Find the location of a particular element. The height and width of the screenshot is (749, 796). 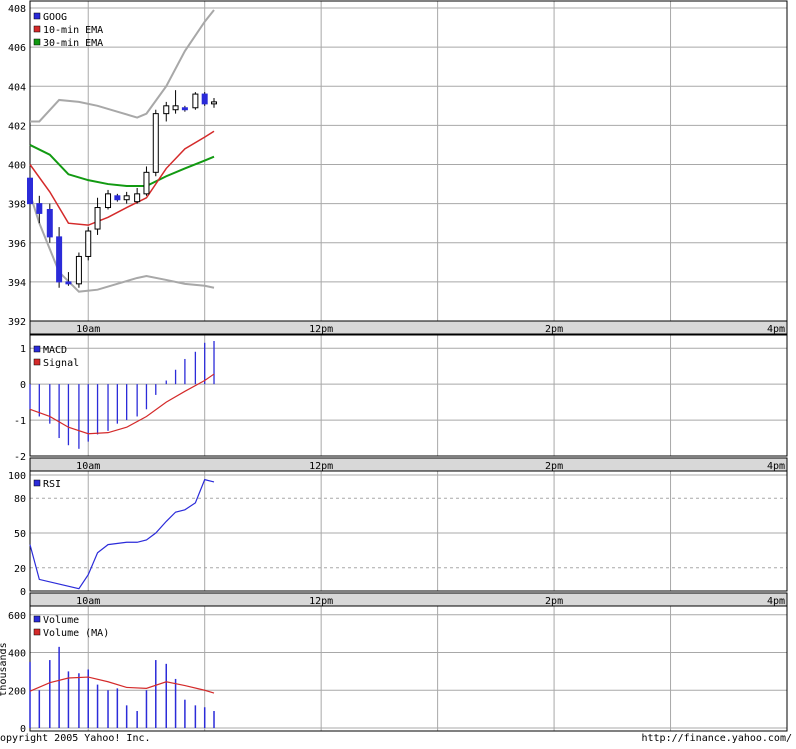

y-tick-label: 1 is located at coordinates (23, 349).